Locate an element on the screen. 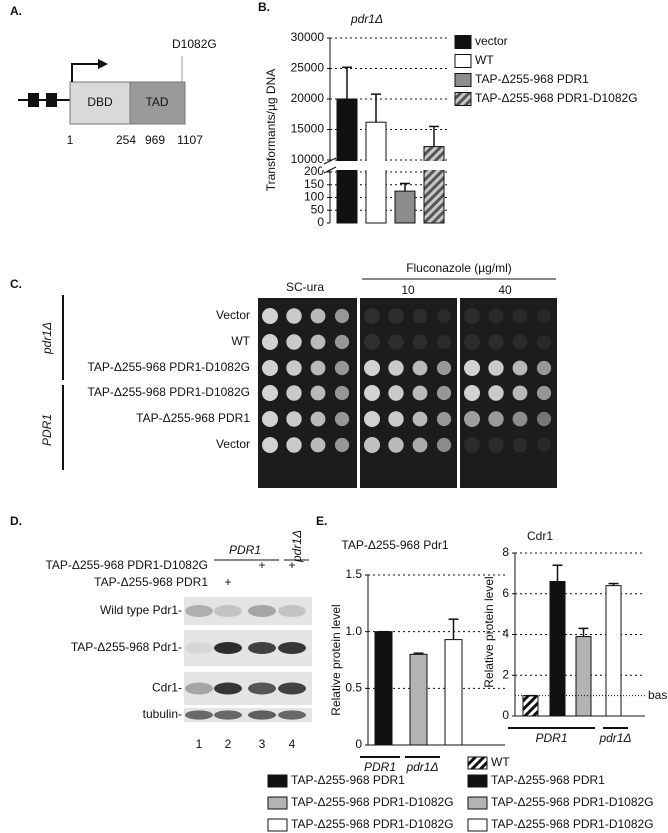 The height and width of the screenshot is (833, 668). position-label: 969 is located at coordinates (155, 140).